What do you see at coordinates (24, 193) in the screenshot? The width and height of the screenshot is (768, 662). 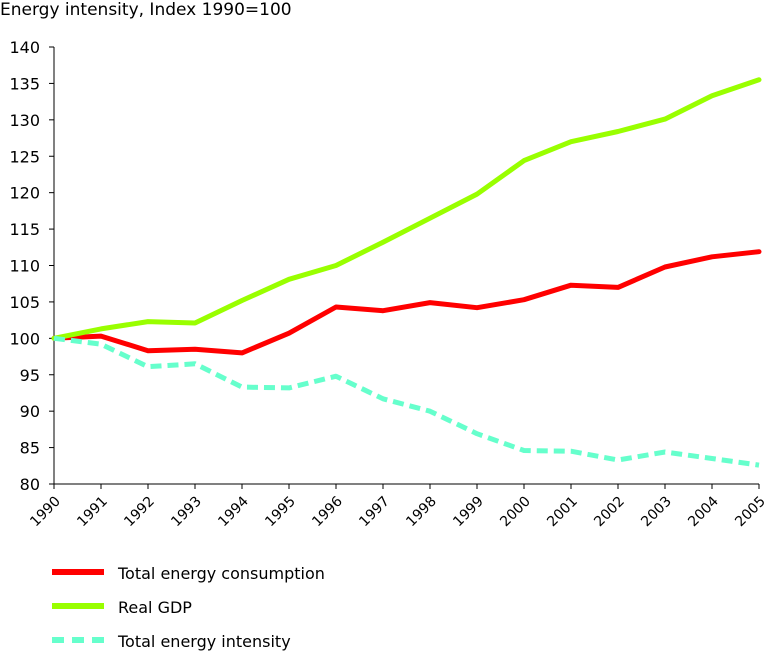 I see `y-tick-label: 120` at bounding box center [24, 193].